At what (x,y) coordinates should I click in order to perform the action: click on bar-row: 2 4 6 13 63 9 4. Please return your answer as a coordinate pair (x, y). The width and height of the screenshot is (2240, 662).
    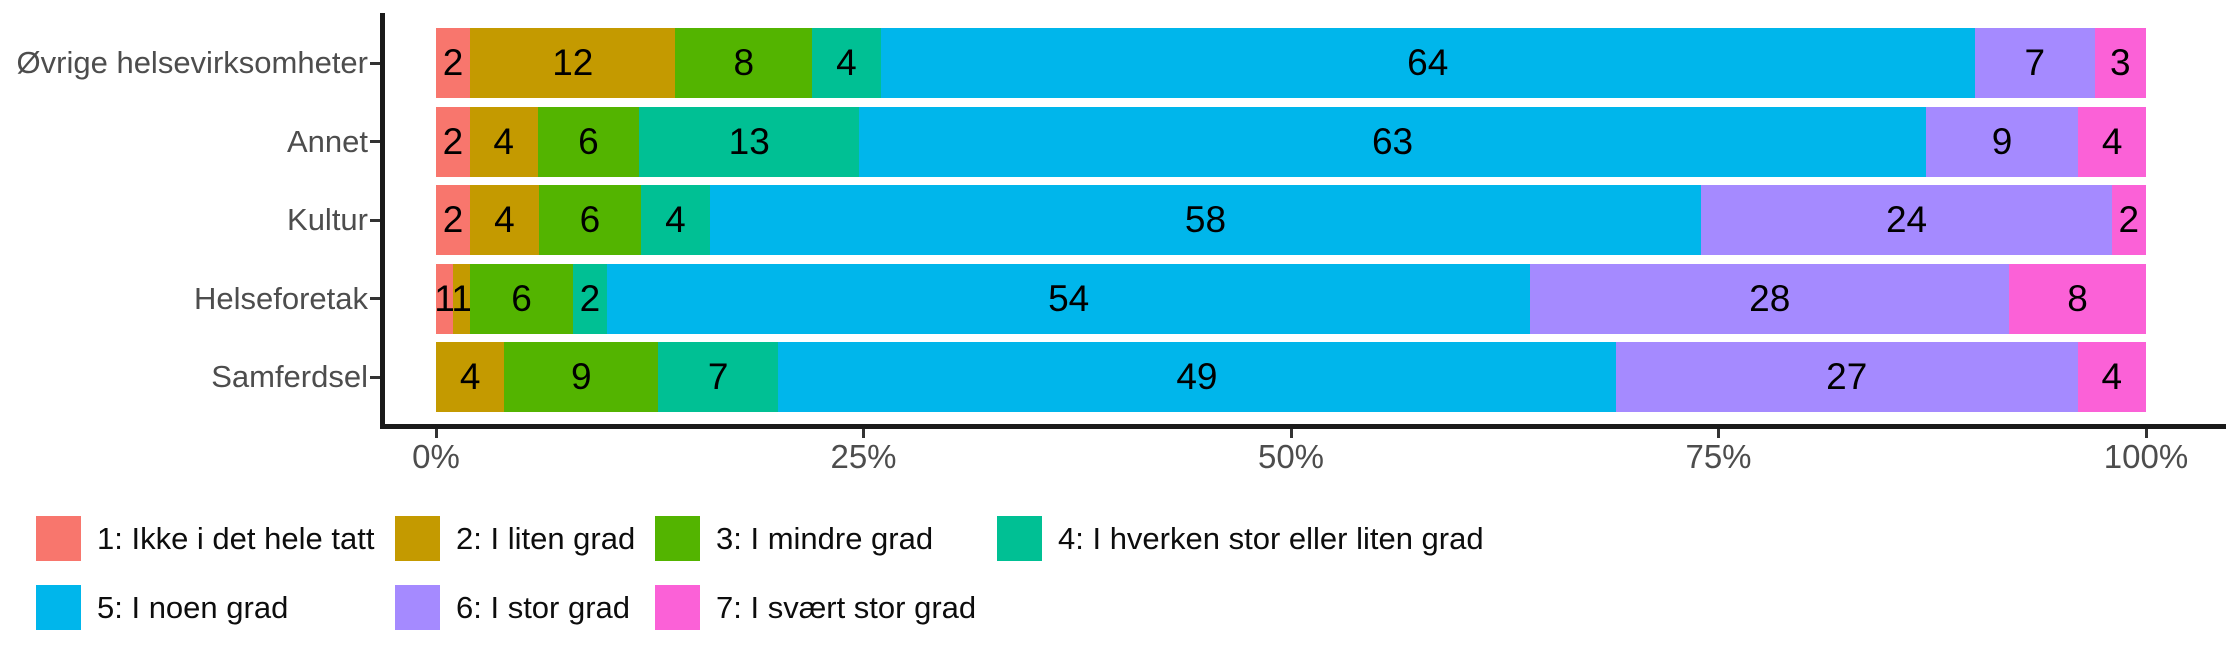
    Looking at the image, I should click on (1291, 141).